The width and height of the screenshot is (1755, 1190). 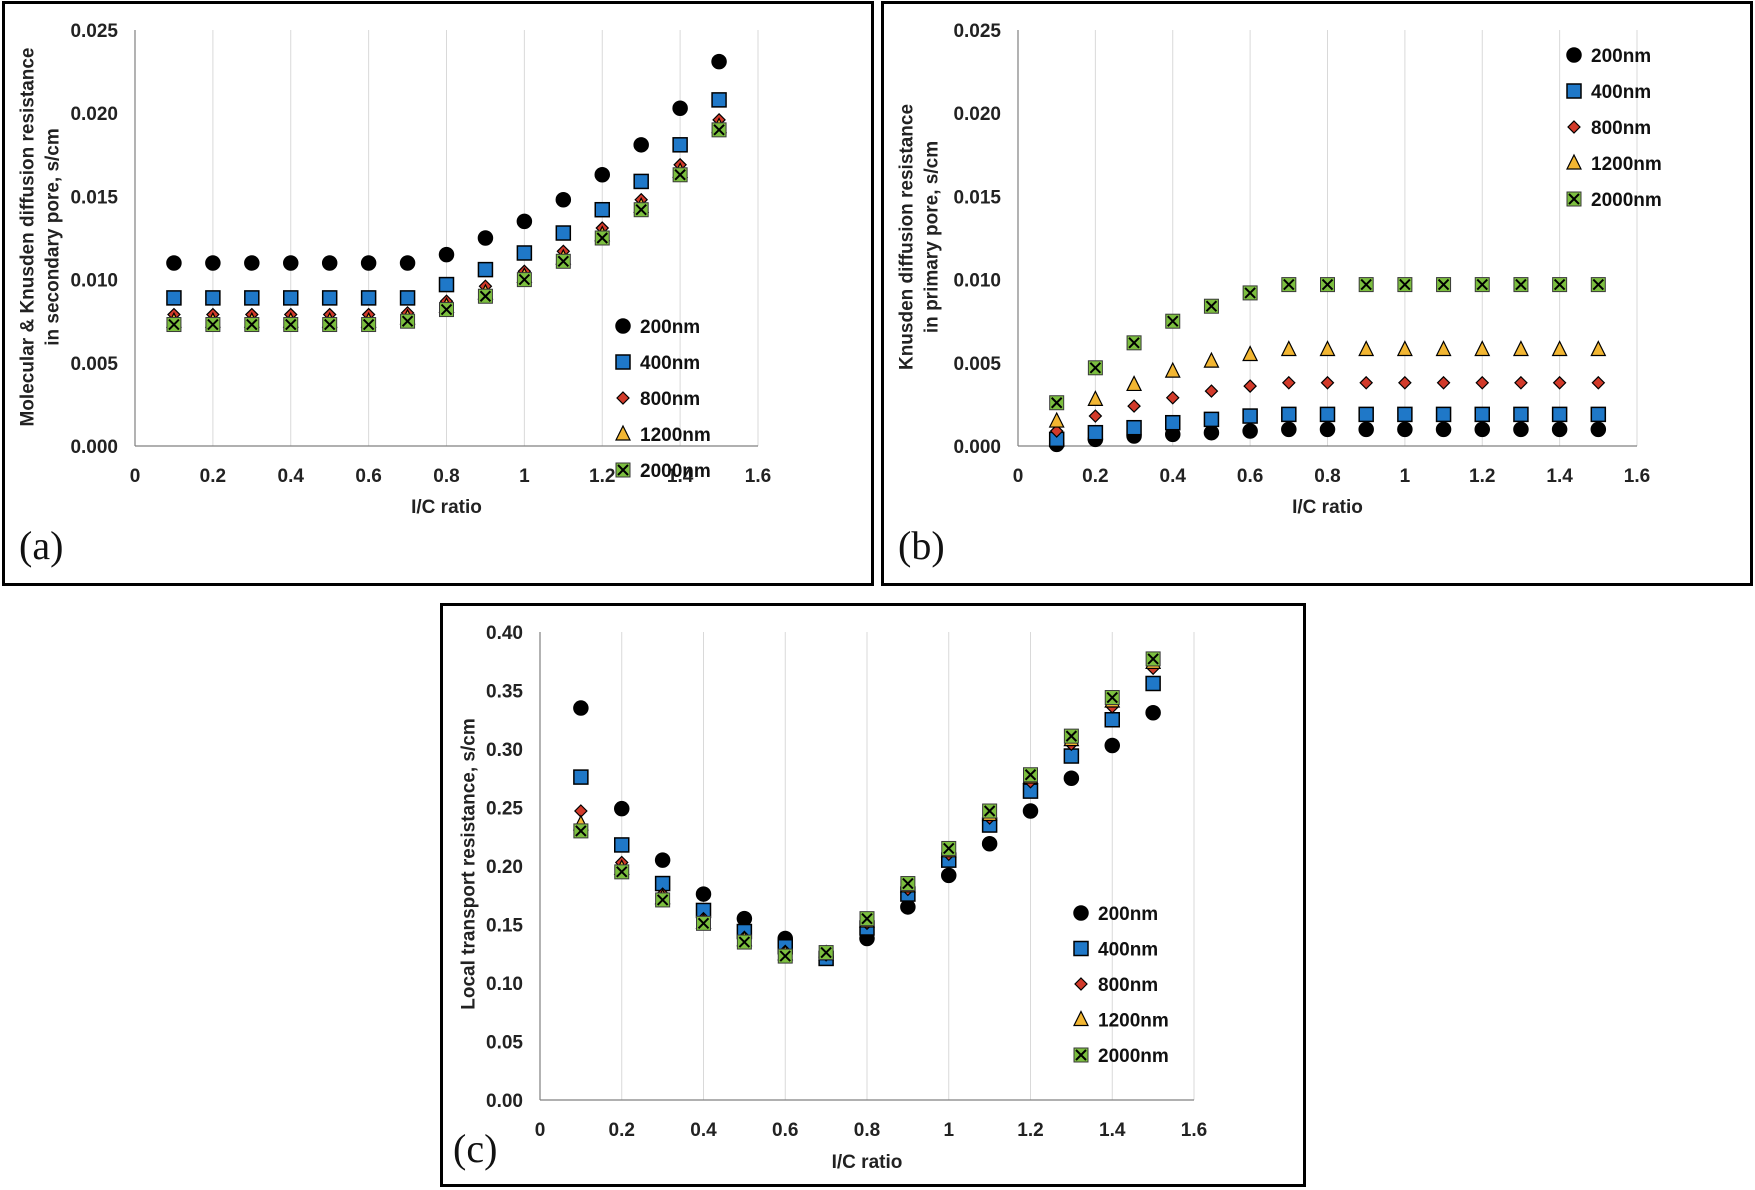 What do you see at coordinates (1621, 56) in the screenshot?
I see `legend-label: 200nm` at bounding box center [1621, 56].